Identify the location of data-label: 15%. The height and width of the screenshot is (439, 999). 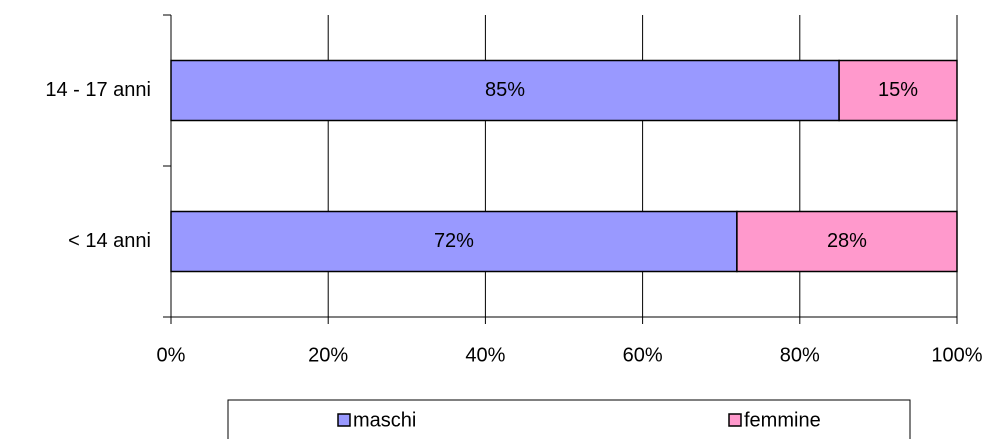
(898, 90).